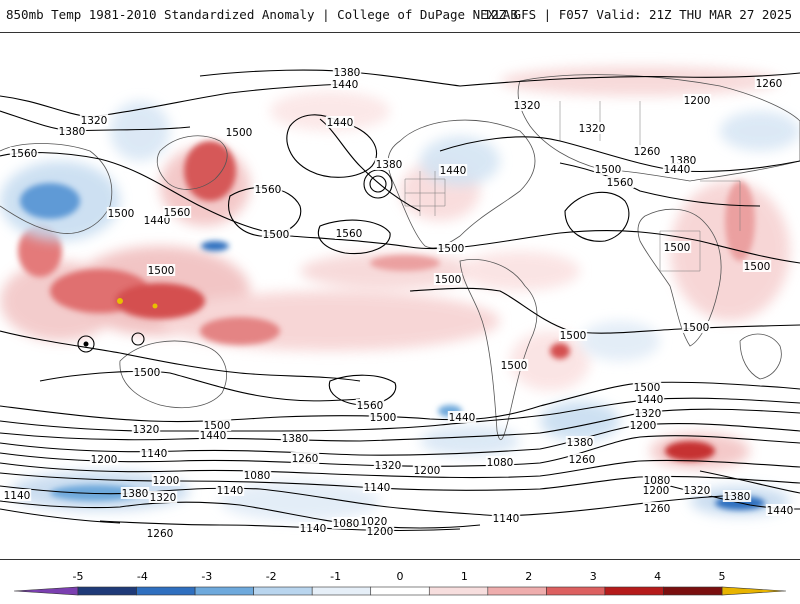 The width and height of the screenshot is (800, 604). What do you see at coordinates (400, 576) in the screenshot?
I see `colorbar-tick-label: 0` at bounding box center [400, 576].